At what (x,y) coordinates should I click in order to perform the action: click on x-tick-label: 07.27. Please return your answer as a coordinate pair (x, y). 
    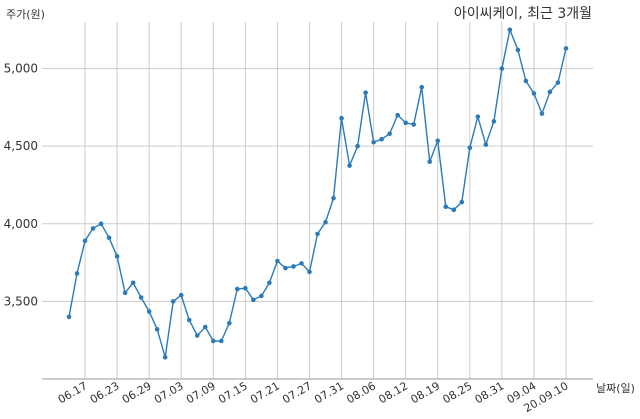
    Looking at the image, I should click on (297, 392).